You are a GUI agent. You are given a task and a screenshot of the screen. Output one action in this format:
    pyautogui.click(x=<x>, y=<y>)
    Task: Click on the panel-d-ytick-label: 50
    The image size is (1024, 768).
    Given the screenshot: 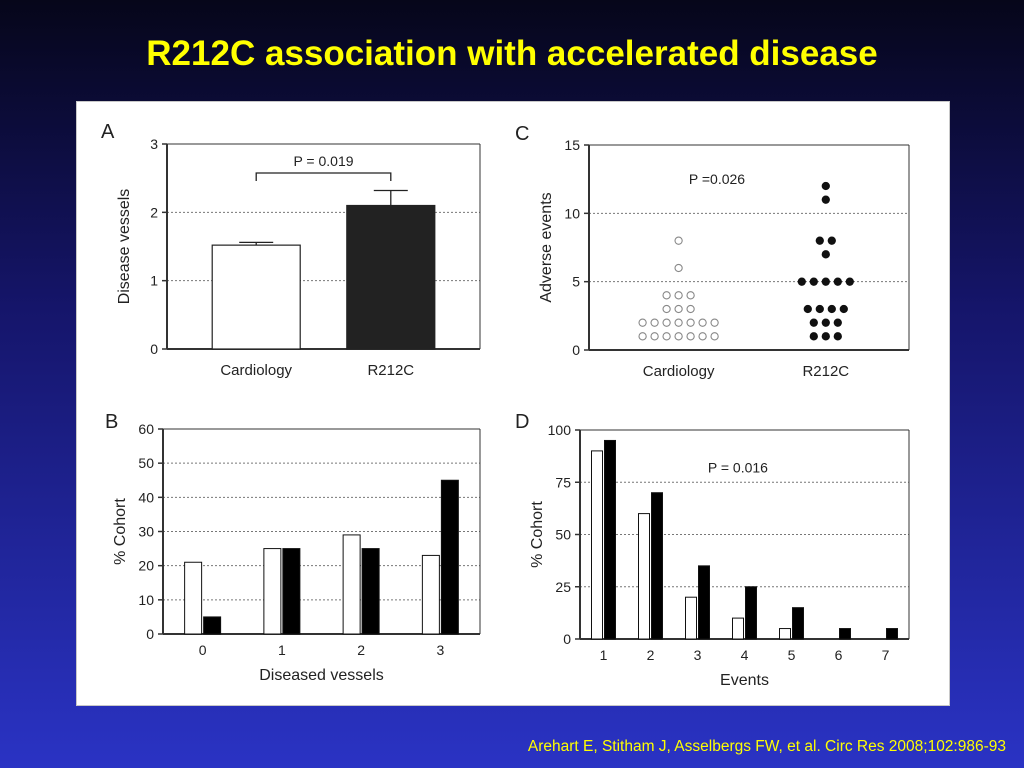 What is the action you would take?
    pyautogui.click(x=563, y=535)
    